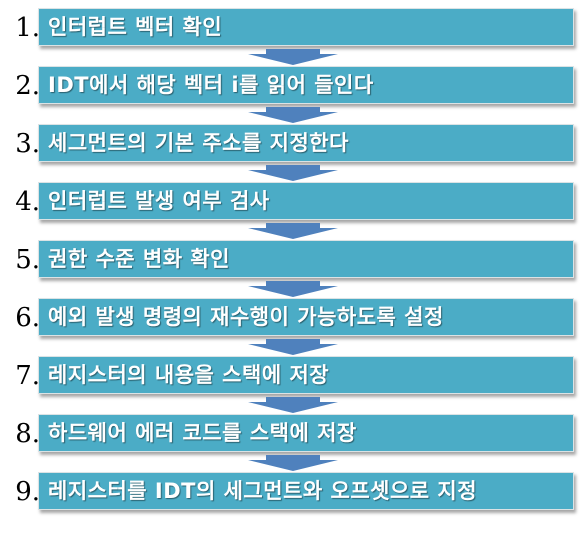 This screenshot has height=546, width=586. Describe the element at coordinates (159, 201) in the screenshot. I see `step-label: 인터럽트 발생 여부 검사` at that location.